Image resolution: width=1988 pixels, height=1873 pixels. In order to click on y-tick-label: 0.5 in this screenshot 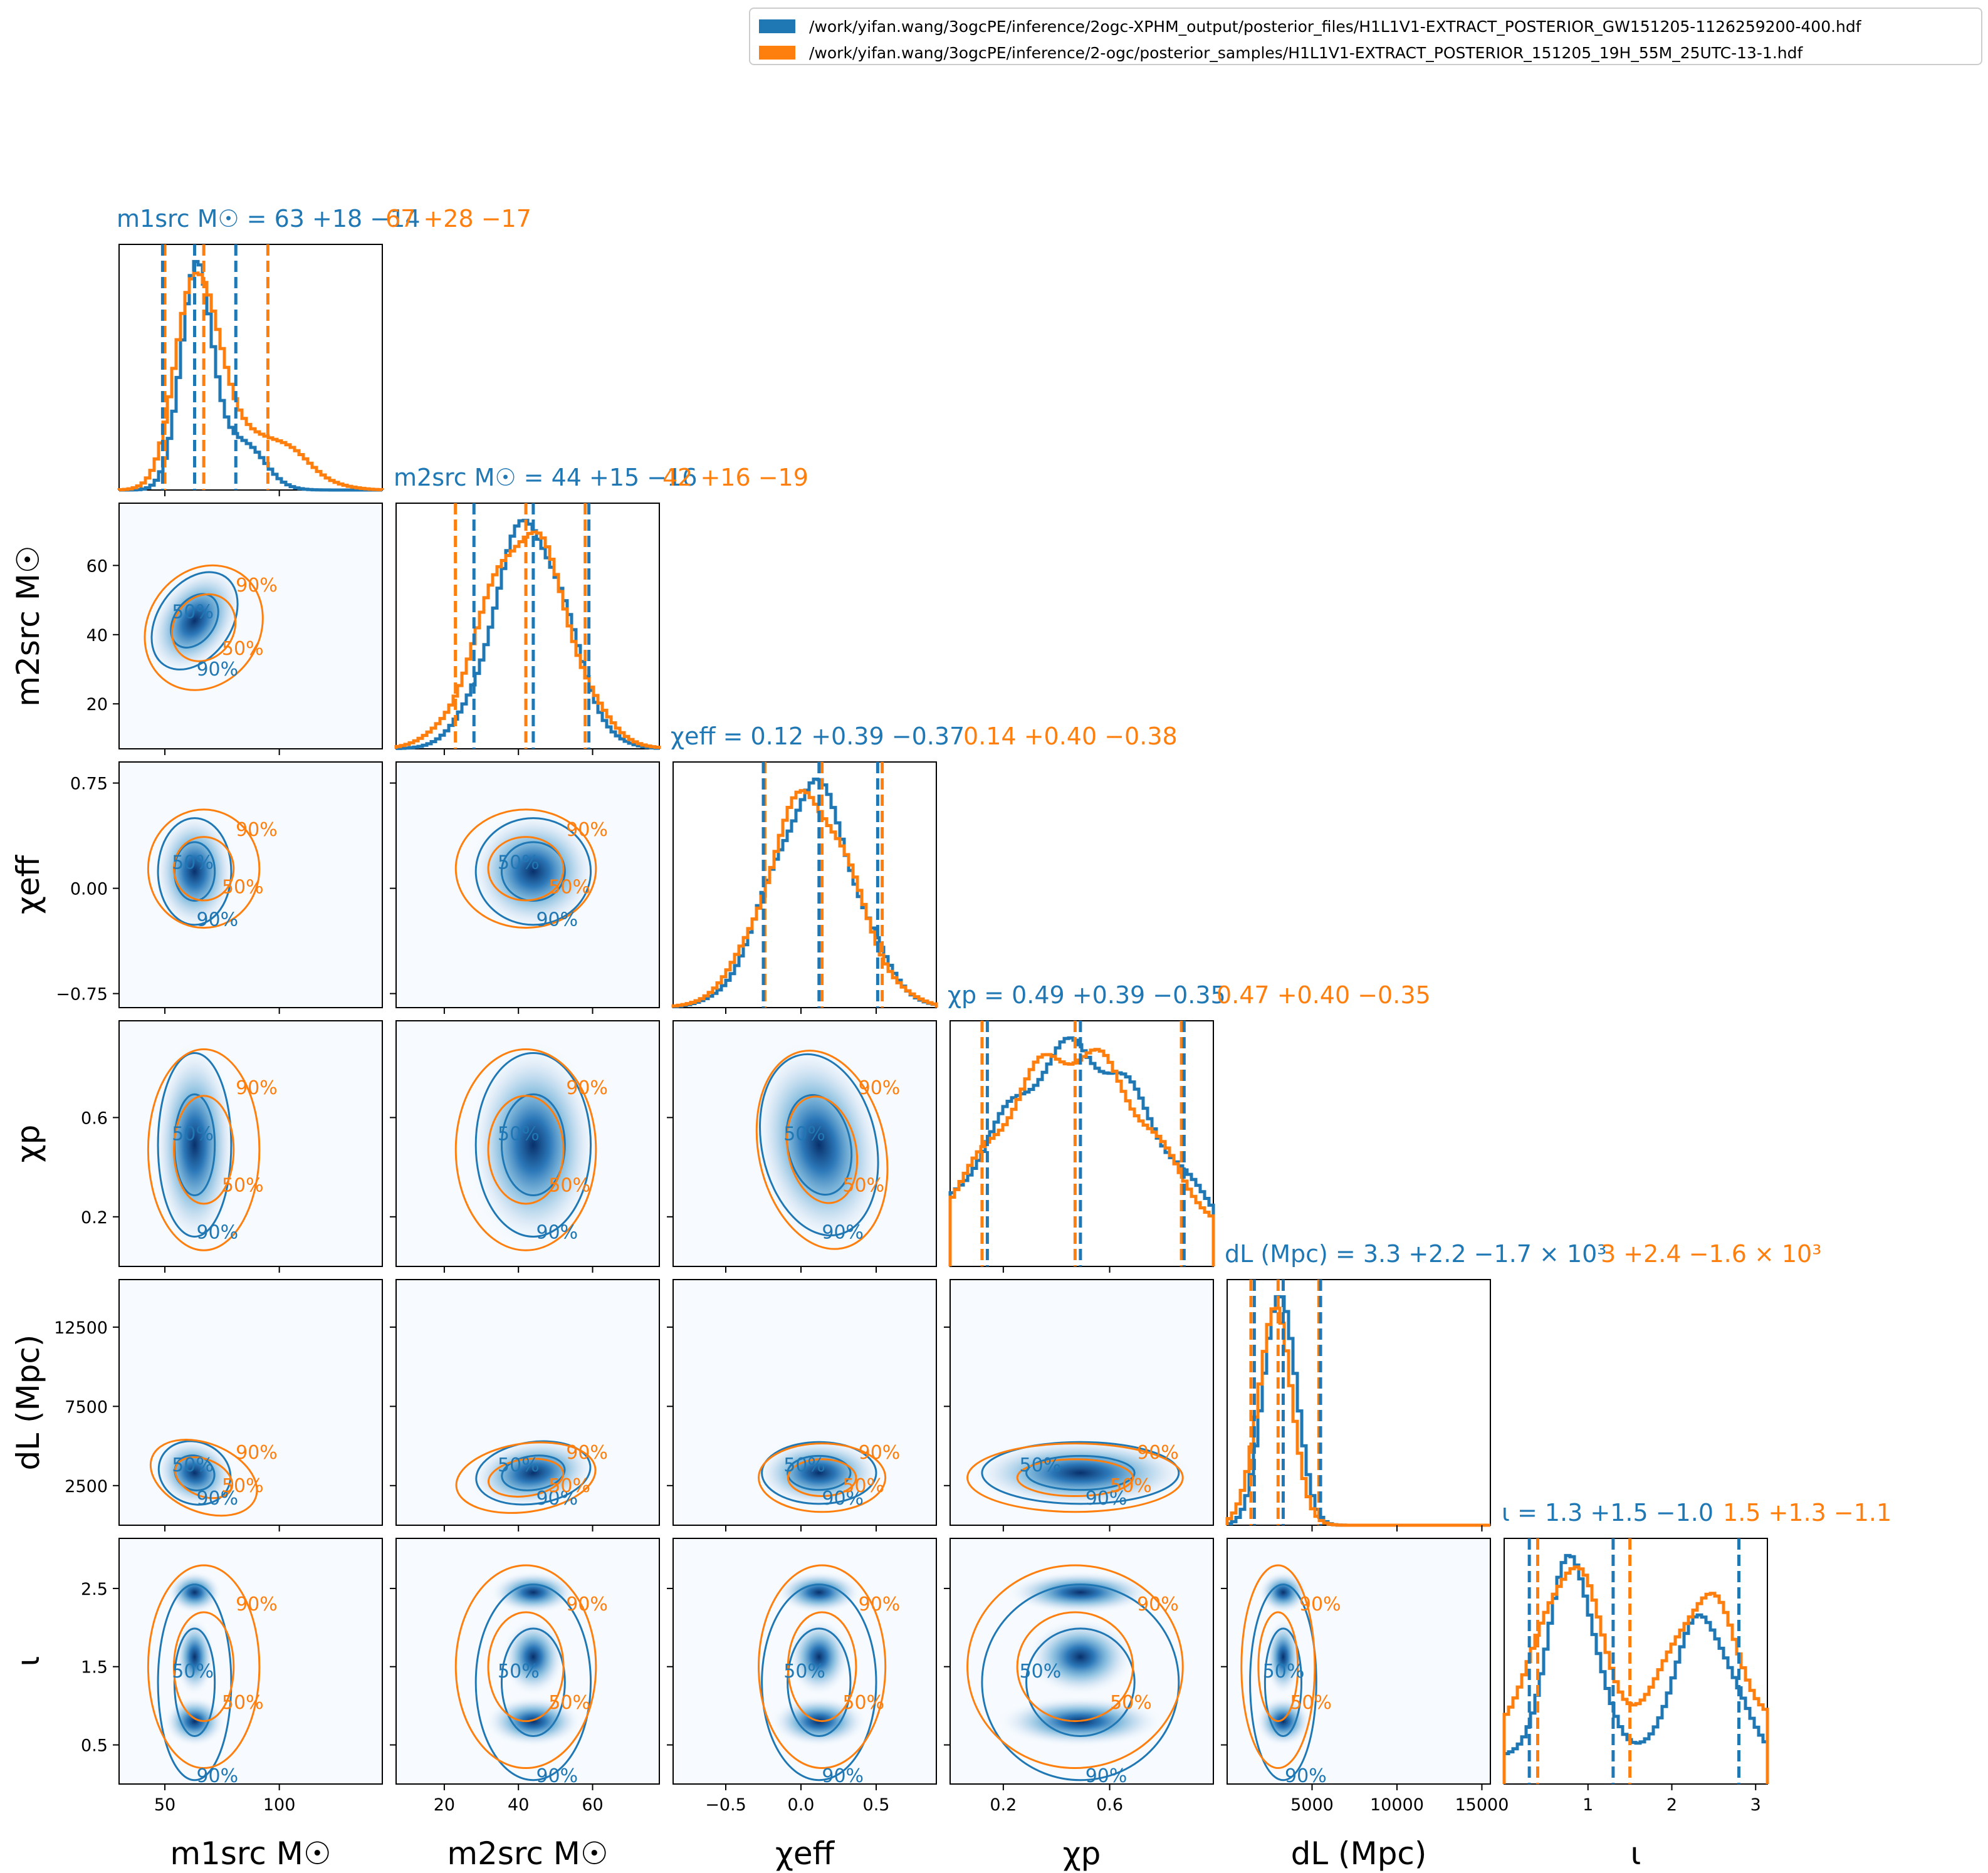, I will do `click(94, 1746)`.